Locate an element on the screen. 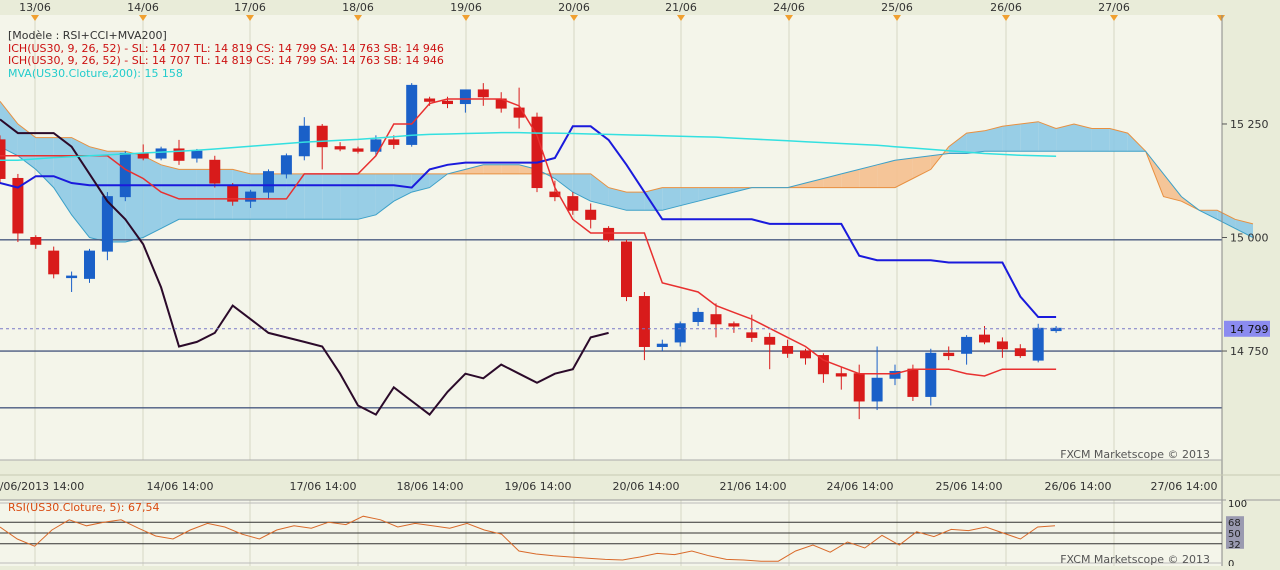  bottom-time-label: 27/06 14:00 is located at coordinates (1184, 486).